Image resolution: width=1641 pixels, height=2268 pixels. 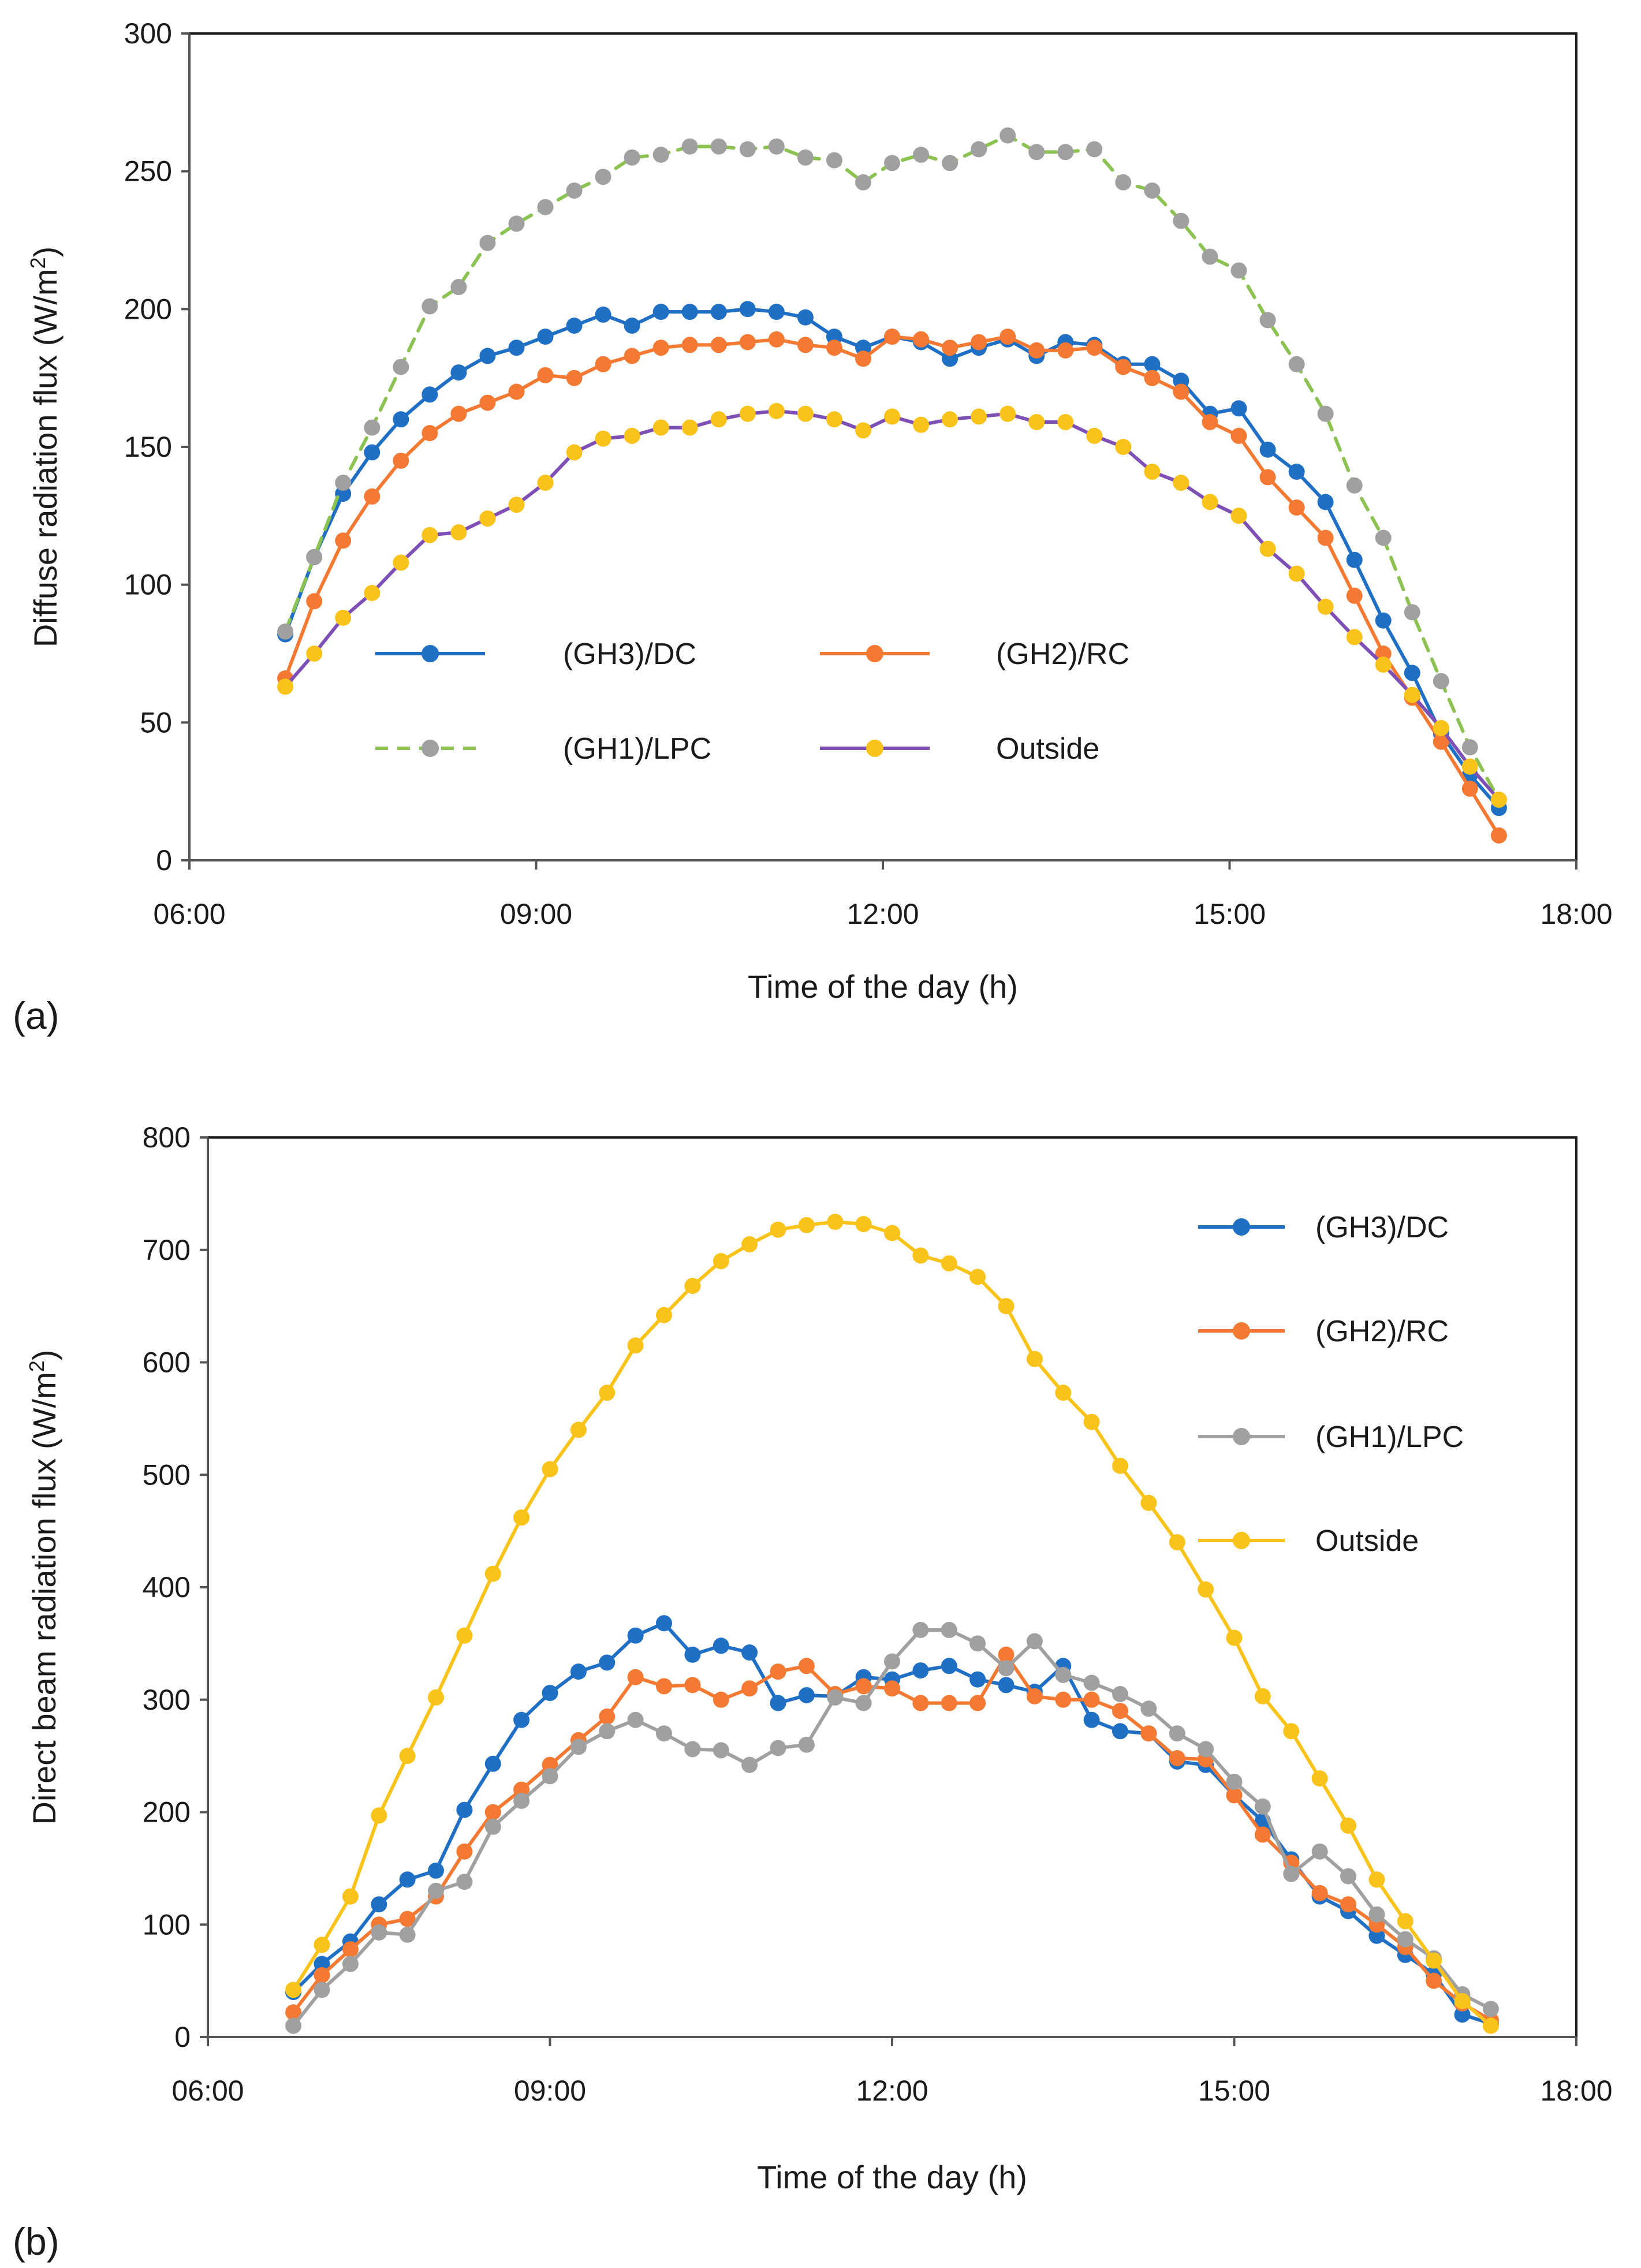 What do you see at coordinates (182, 2037) in the screenshot?
I see `y-tick-label-b: 0` at bounding box center [182, 2037].